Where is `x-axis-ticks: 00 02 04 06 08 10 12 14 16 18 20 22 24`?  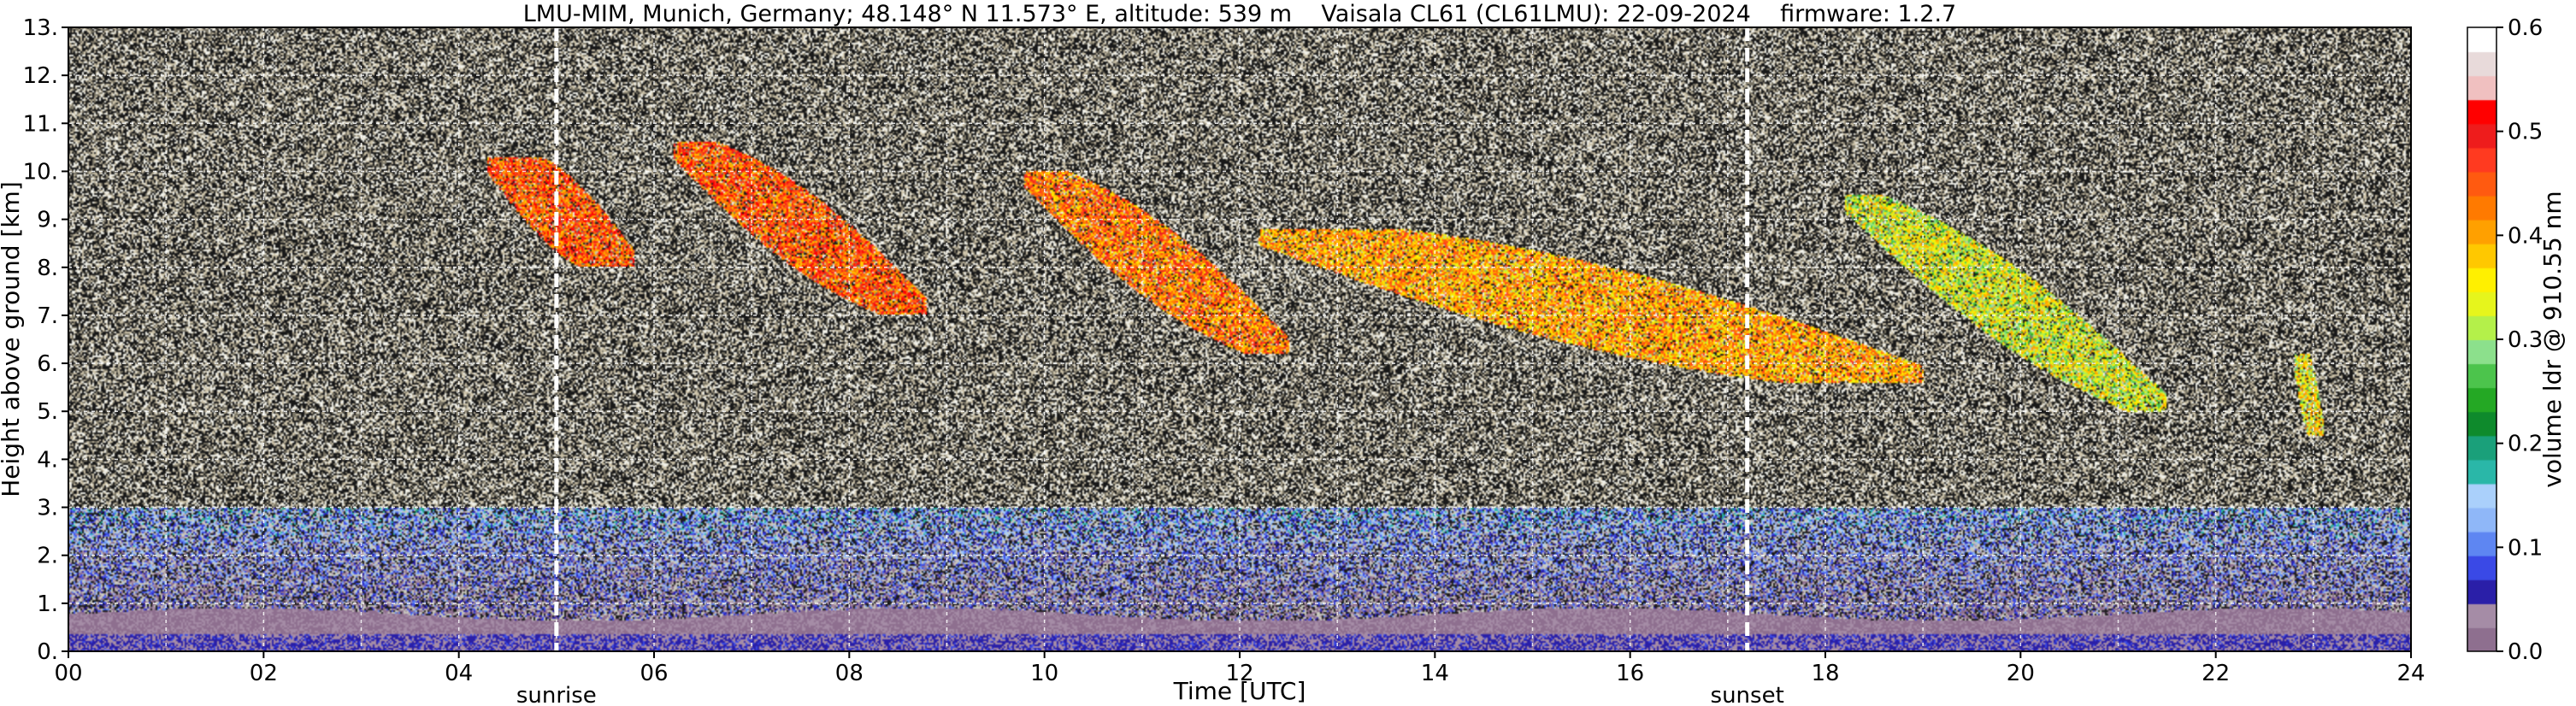 x-axis-ticks: 00 02 04 06 08 10 12 14 16 18 20 22 24 is located at coordinates (1240, 668).